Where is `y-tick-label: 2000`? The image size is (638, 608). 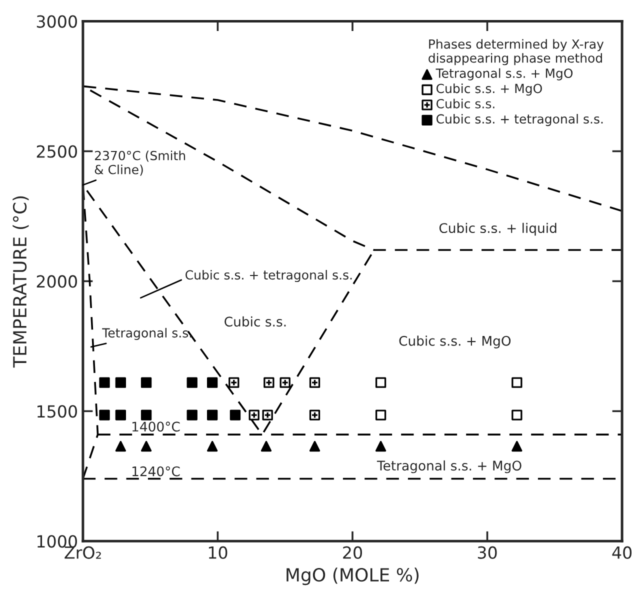 y-tick-label: 2000 is located at coordinates (56, 281).